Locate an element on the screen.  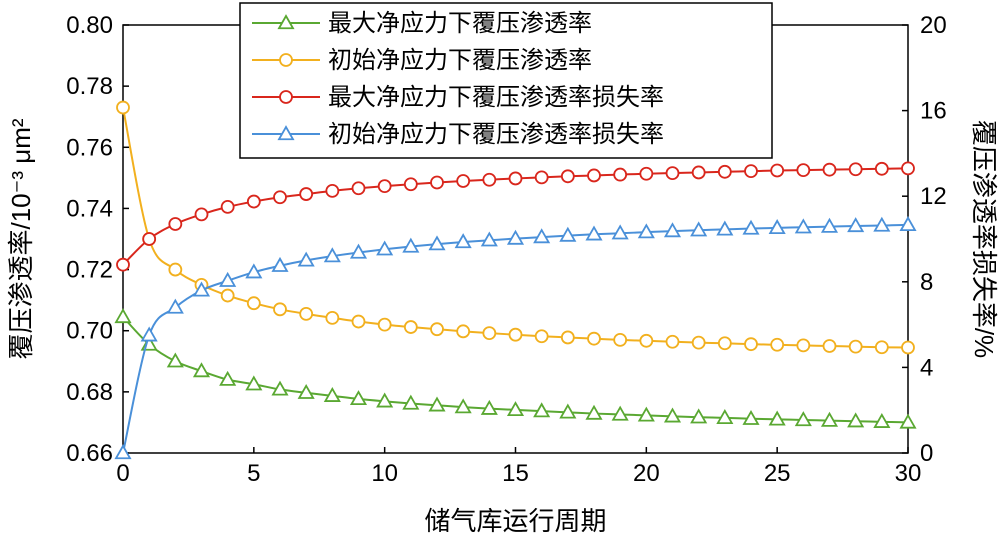
y-left-tick-label: 0.72 is located at coordinates (89, 270).